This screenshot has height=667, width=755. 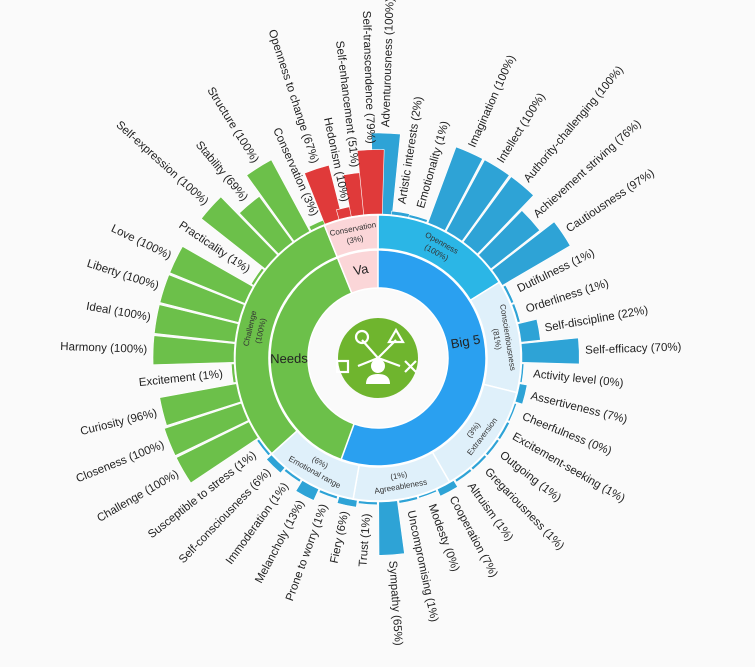 I want to click on trait-bar-uncompromising, so click(x=408, y=500).